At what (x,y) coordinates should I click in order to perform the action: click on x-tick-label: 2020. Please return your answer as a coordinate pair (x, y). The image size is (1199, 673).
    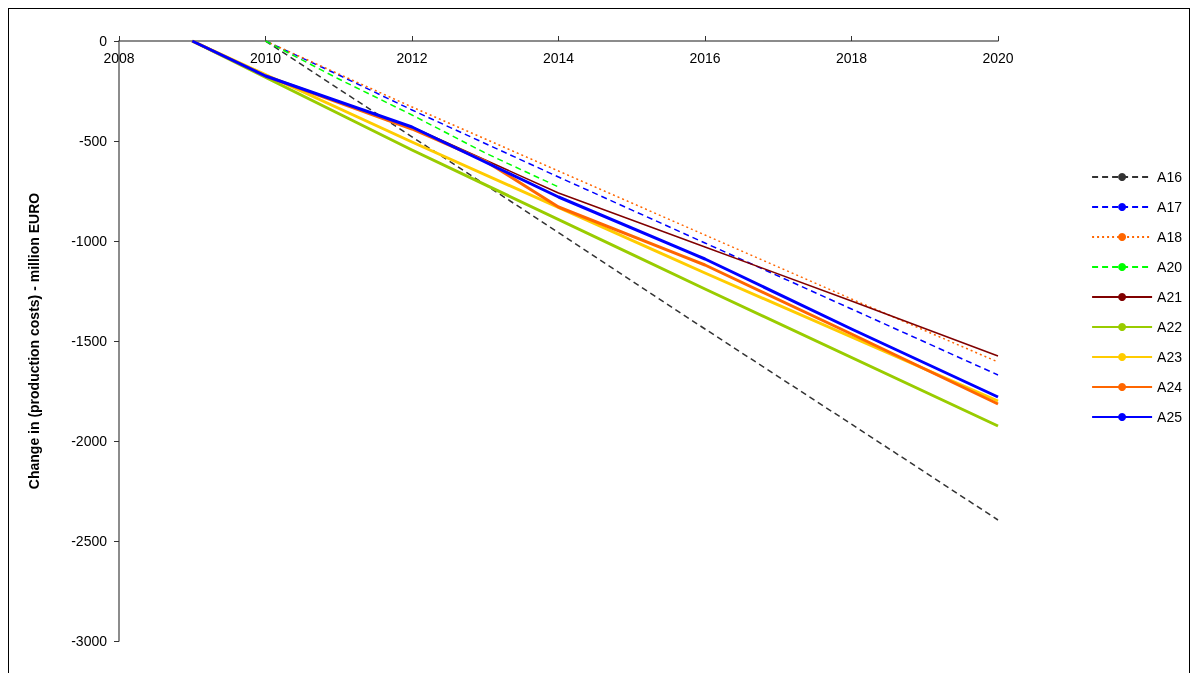
    Looking at the image, I should click on (998, 58).